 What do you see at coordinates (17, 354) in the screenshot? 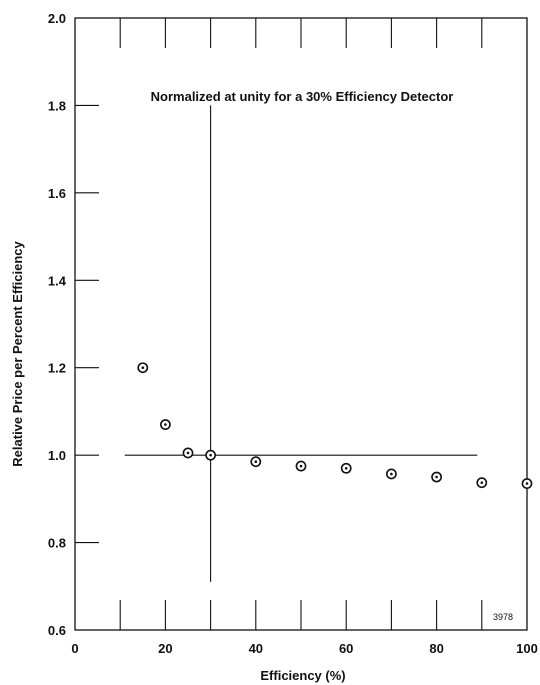
I see `y-axis-label: Relative Price per Percent Efficiency` at bounding box center [17, 354].